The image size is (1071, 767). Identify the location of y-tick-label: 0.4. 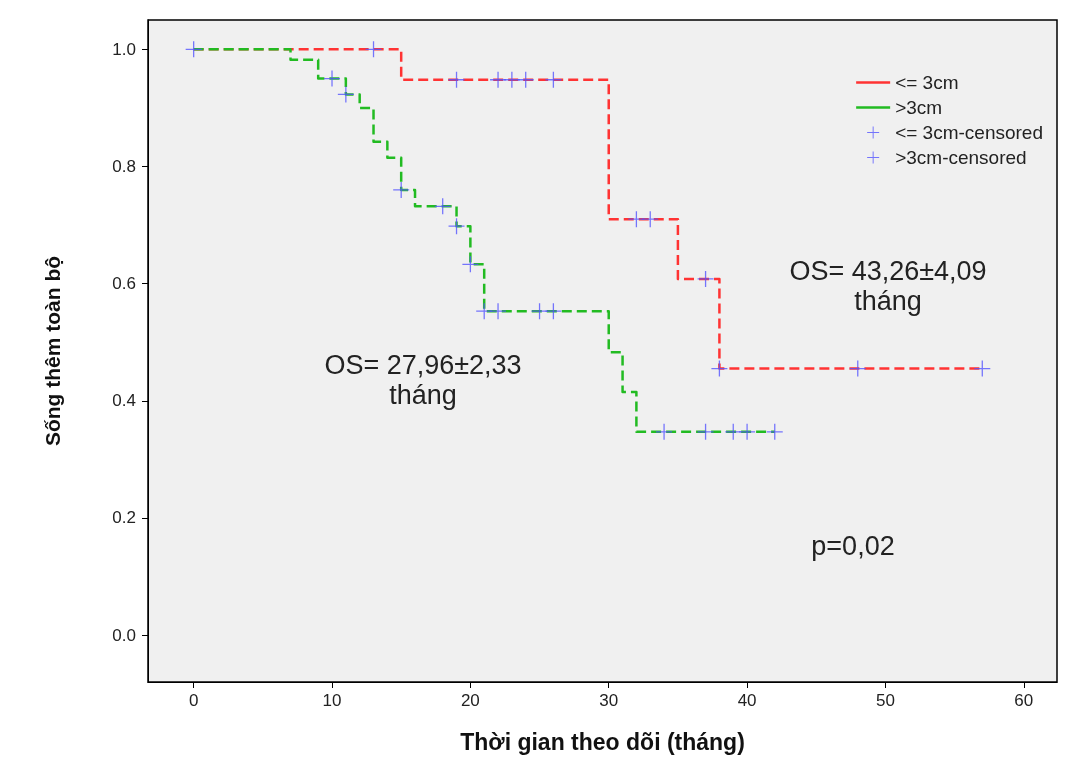
(124, 401).